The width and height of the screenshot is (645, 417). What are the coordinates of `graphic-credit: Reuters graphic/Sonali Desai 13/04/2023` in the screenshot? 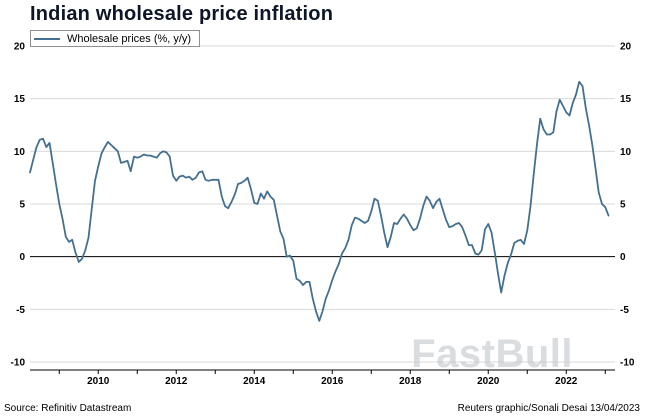 It's located at (548, 408).